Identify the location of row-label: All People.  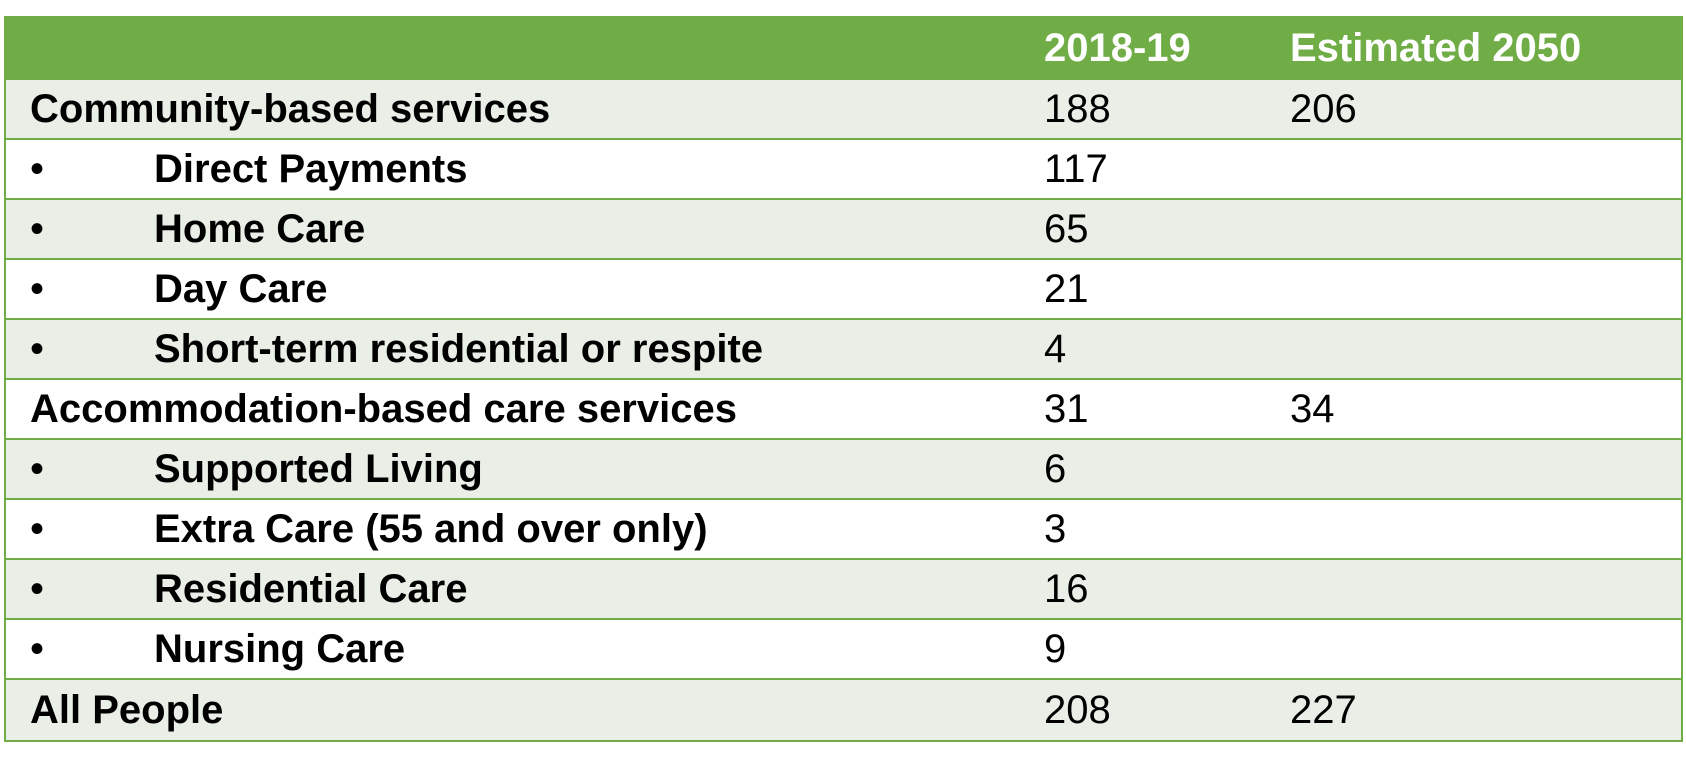
(127, 709).